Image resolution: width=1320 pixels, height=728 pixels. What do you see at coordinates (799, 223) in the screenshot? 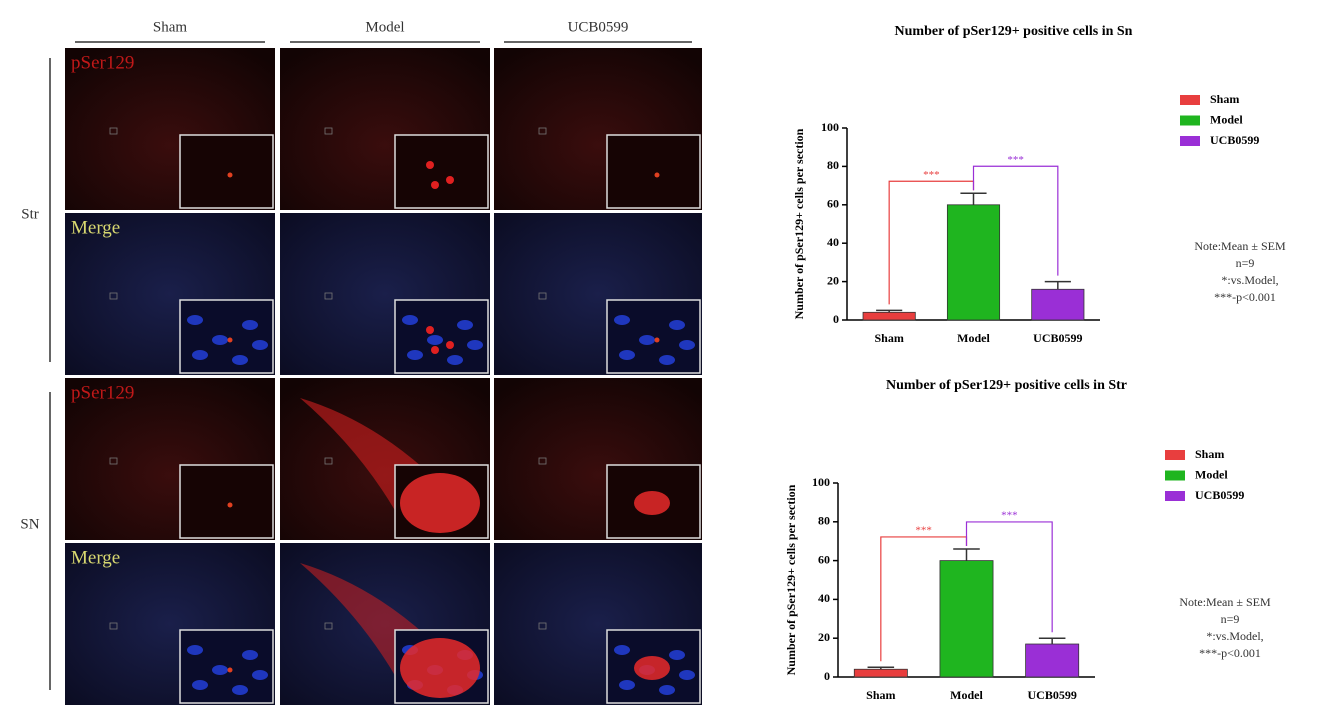
I see `y-axis-label: Number of pSer129+ cells per section` at bounding box center [799, 223].